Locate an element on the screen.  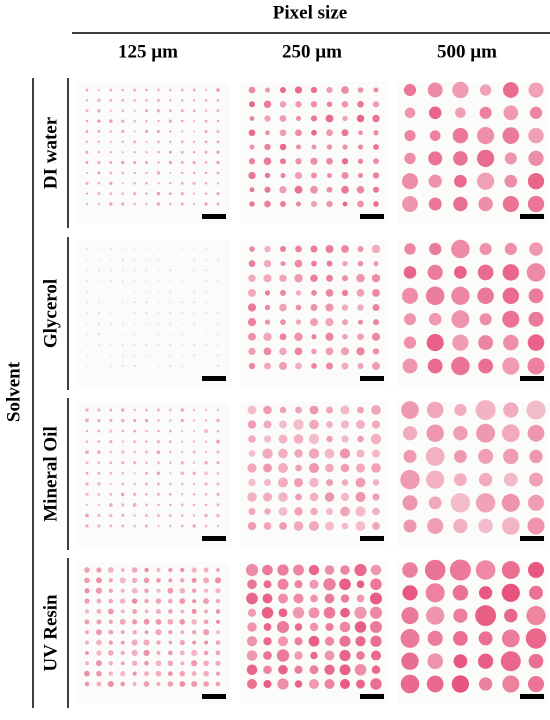
scale-bar is located at coordinates (214, 216).